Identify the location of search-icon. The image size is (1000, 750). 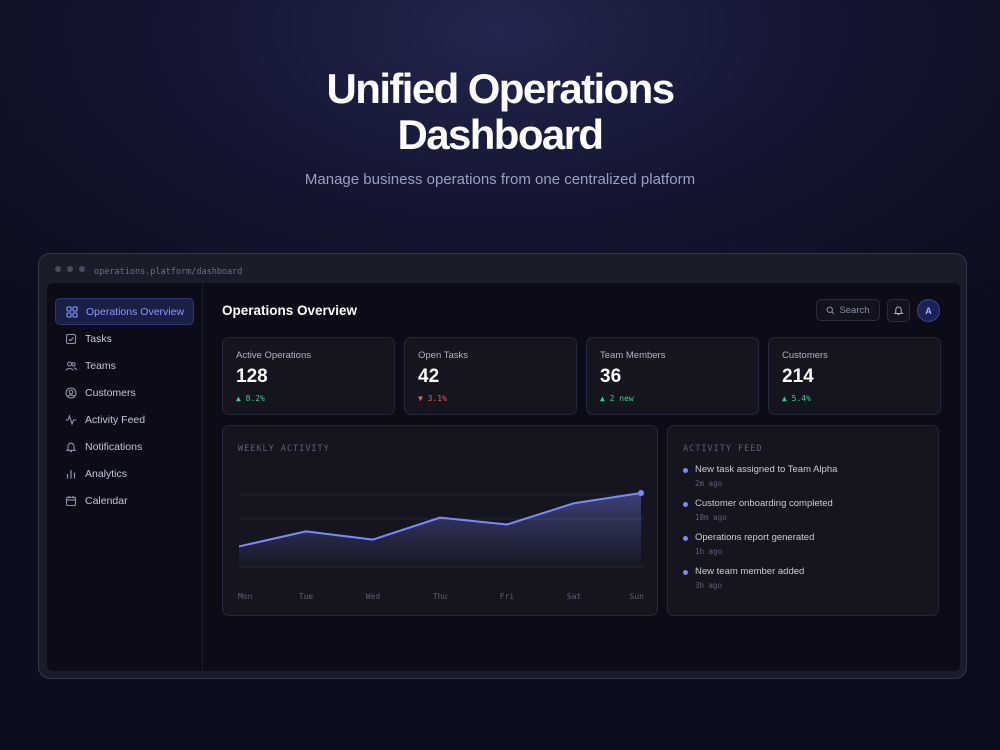
(830, 310).